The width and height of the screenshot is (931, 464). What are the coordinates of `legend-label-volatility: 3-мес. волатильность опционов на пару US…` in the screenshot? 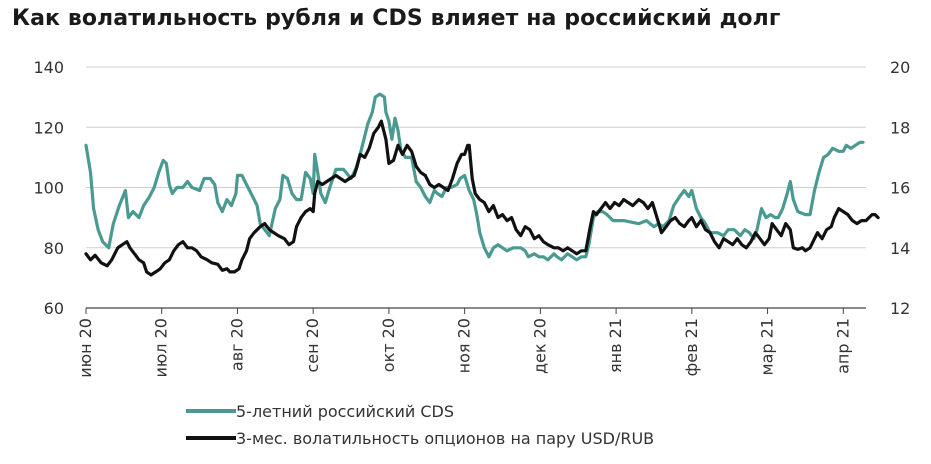 It's located at (445, 438).